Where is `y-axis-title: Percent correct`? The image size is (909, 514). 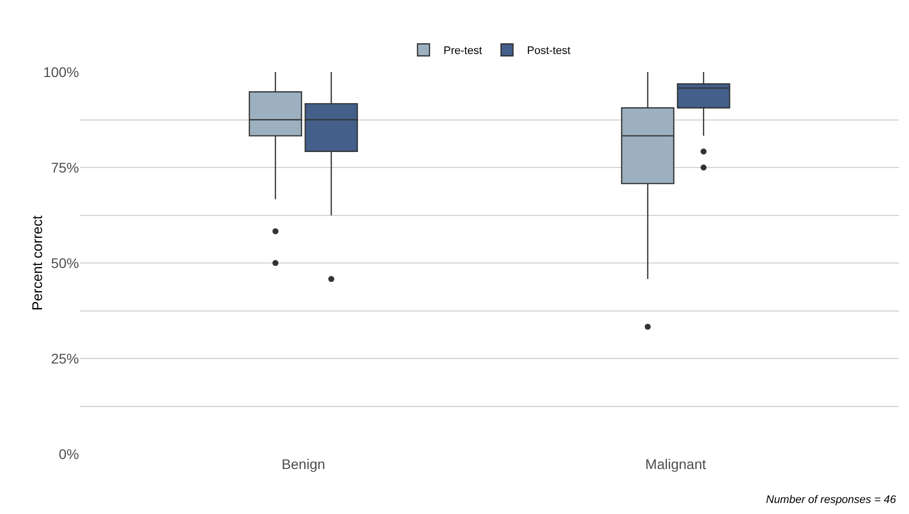
y-axis-title: Percent correct is located at coordinates (37, 262).